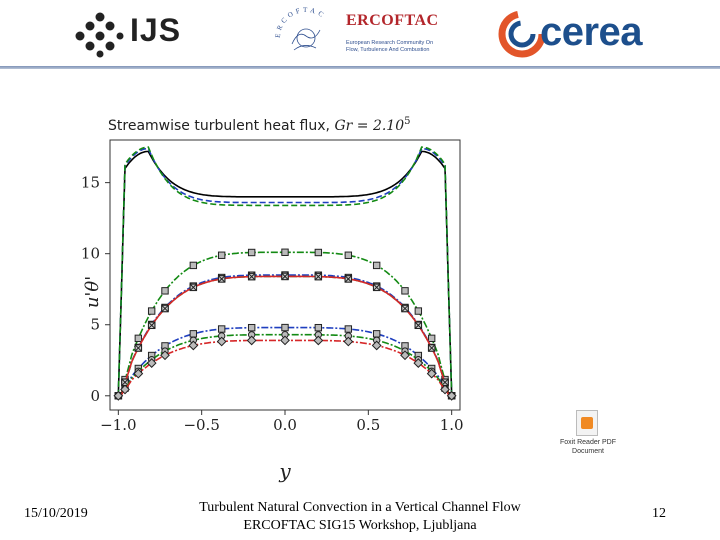 Image resolution: width=720 pixels, height=540 pixels. Describe the element at coordinates (90, 183) in the screenshot. I see `y-tick-label: 15` at that location.